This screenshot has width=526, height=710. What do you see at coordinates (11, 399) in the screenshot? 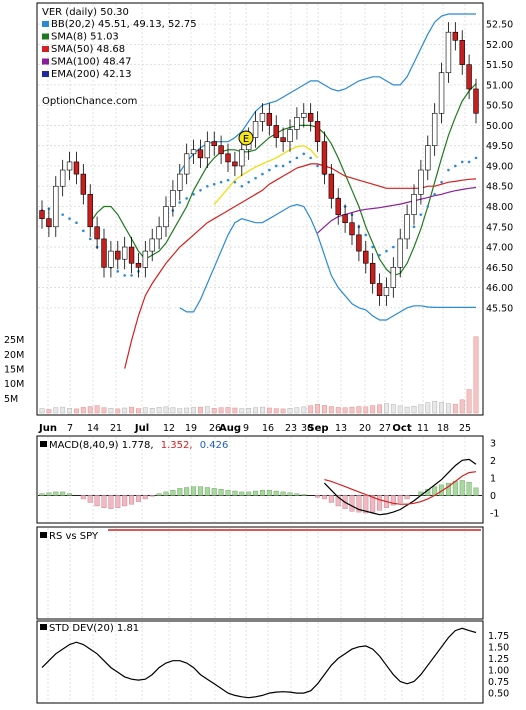
I see `volume-tick-label: 5M` at bounding box center [11, 399].